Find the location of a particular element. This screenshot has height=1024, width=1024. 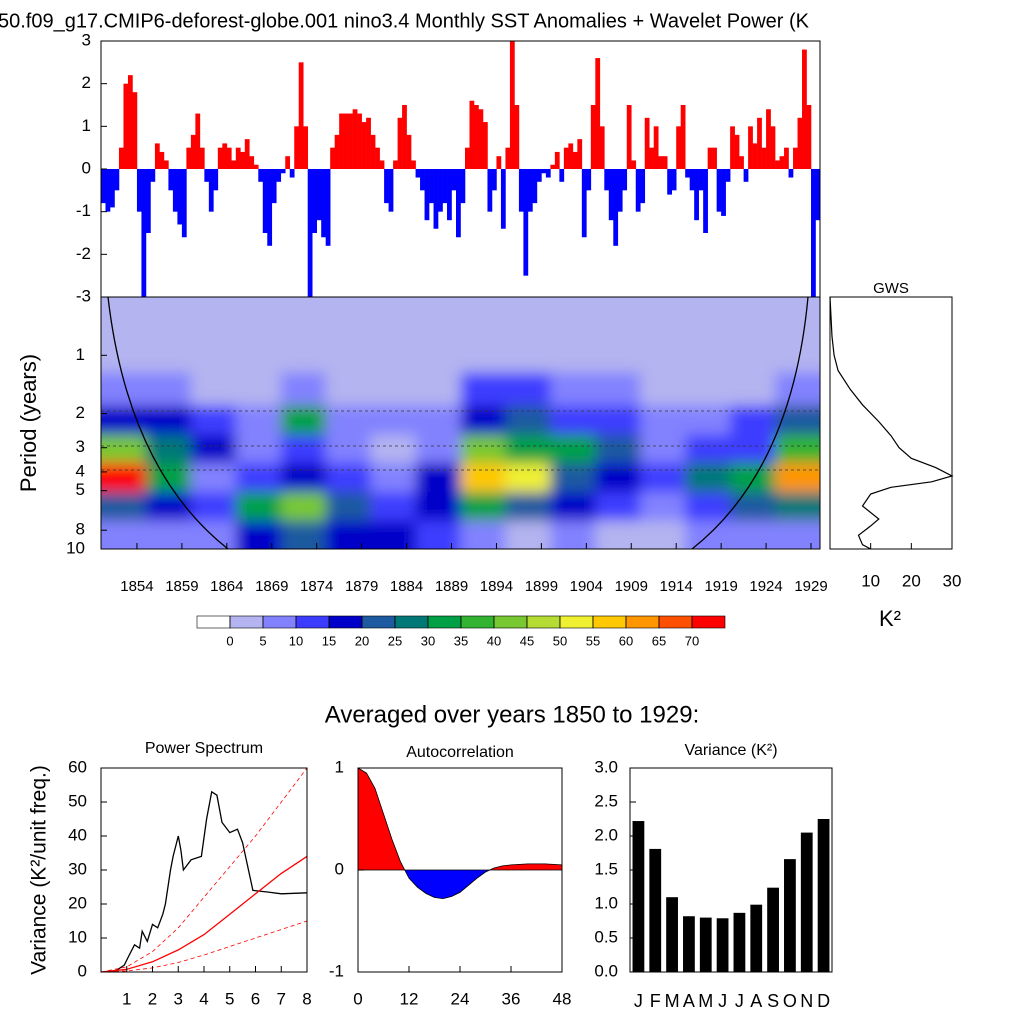

x-tick-label: 4 is located at coordinates (203, 998).